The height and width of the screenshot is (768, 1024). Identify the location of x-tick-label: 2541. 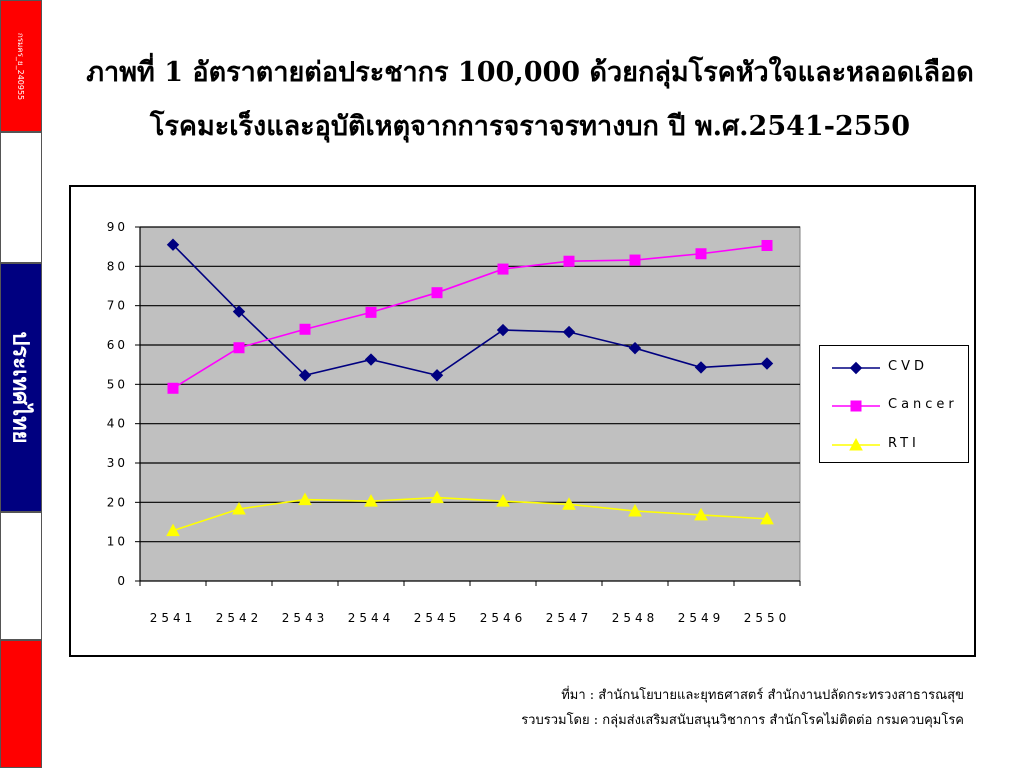
(173, 618).